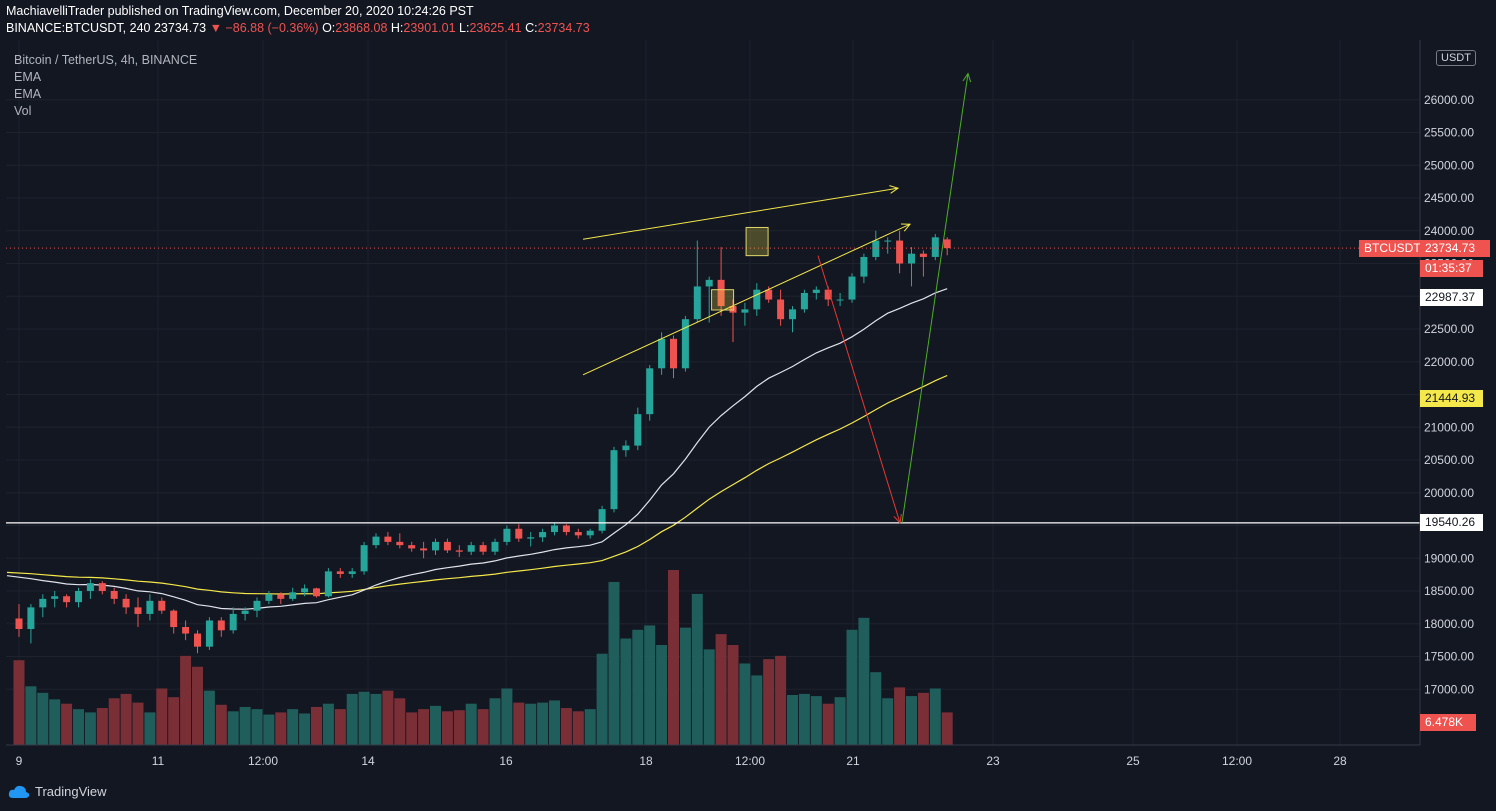 The width and height of the screenshot is (1496, 811). Describe the element at coordinates (483, 657) in the screenshot. I see `volume-bars` at that location.